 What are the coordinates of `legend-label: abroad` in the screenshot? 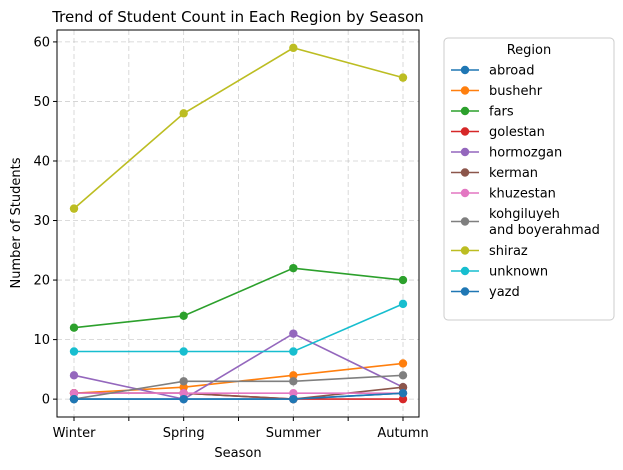 It's located at (511, 71).